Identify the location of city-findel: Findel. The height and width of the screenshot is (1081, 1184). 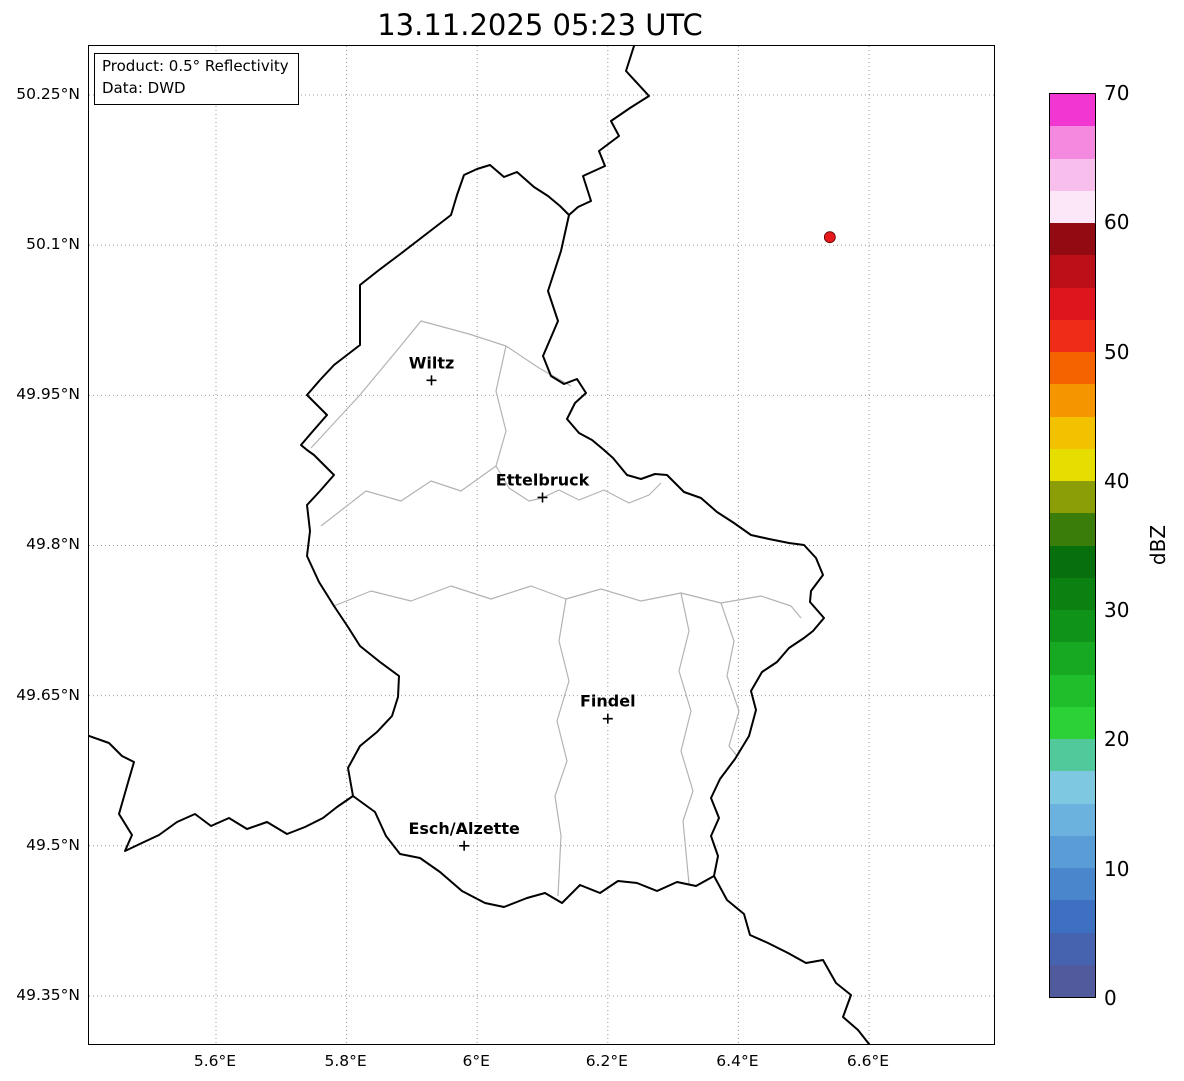
(608, 708).